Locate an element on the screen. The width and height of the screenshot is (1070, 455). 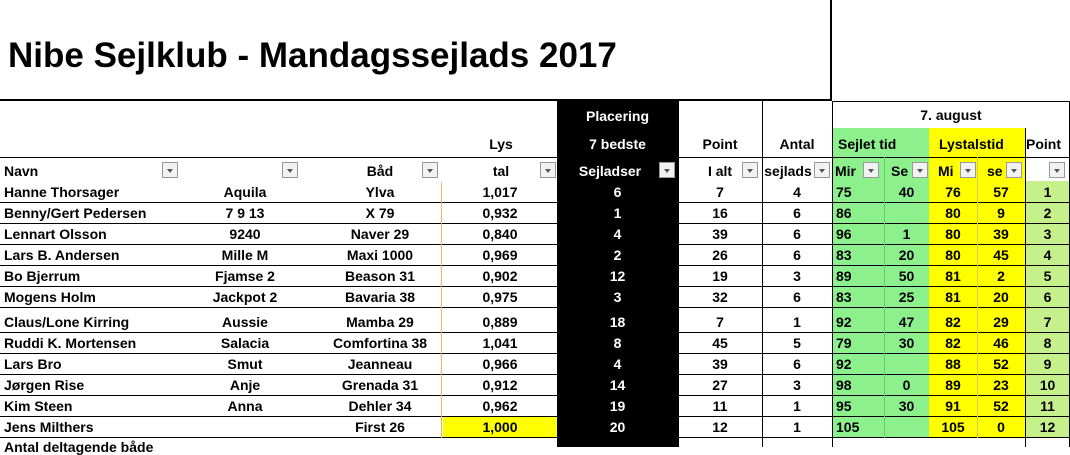
cell-lsek: 20 is located at coordinates (1001, 297).